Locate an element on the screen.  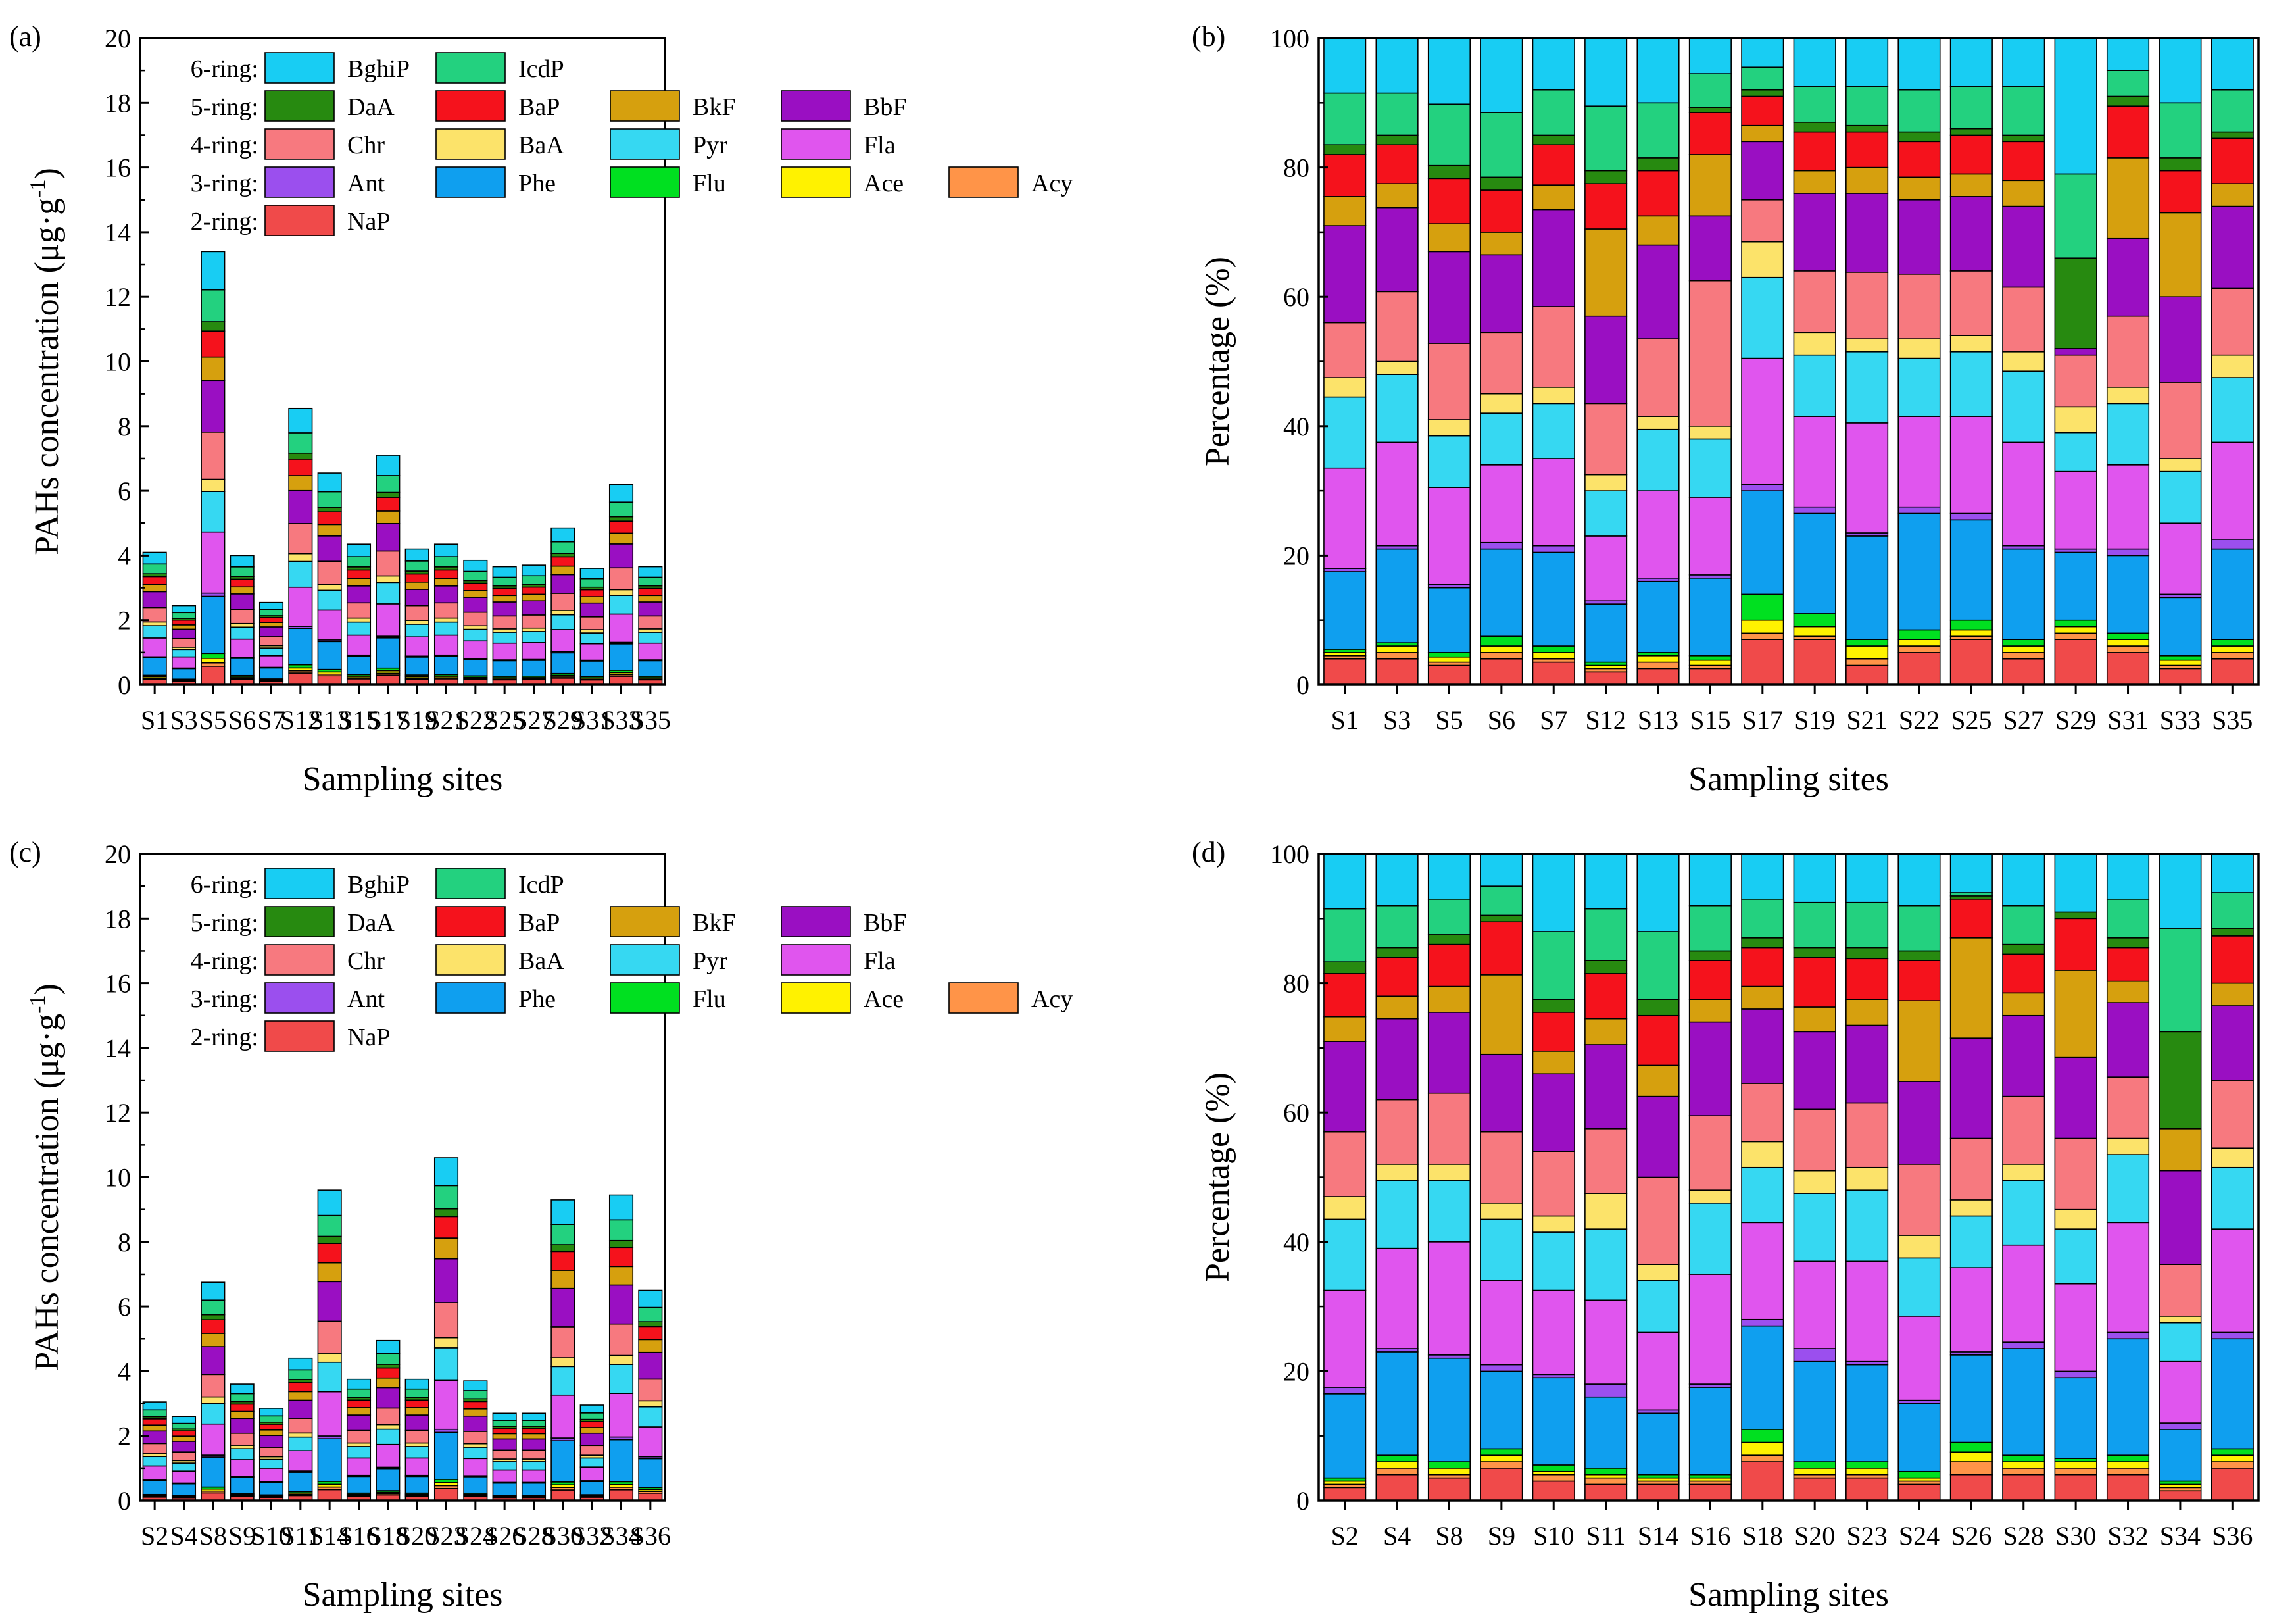
bar-S1-Pyr is located at coordinates (1345, 432).